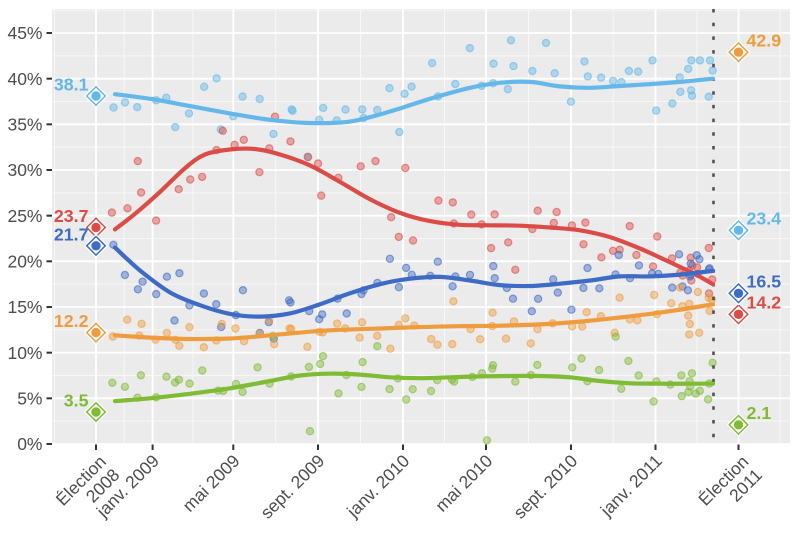 This screenshot has width=800, height=539. What do you see at coordinates (24, 307) in the screenshot?
I see `svg-text: 15%` at bounding box center [24, 307].